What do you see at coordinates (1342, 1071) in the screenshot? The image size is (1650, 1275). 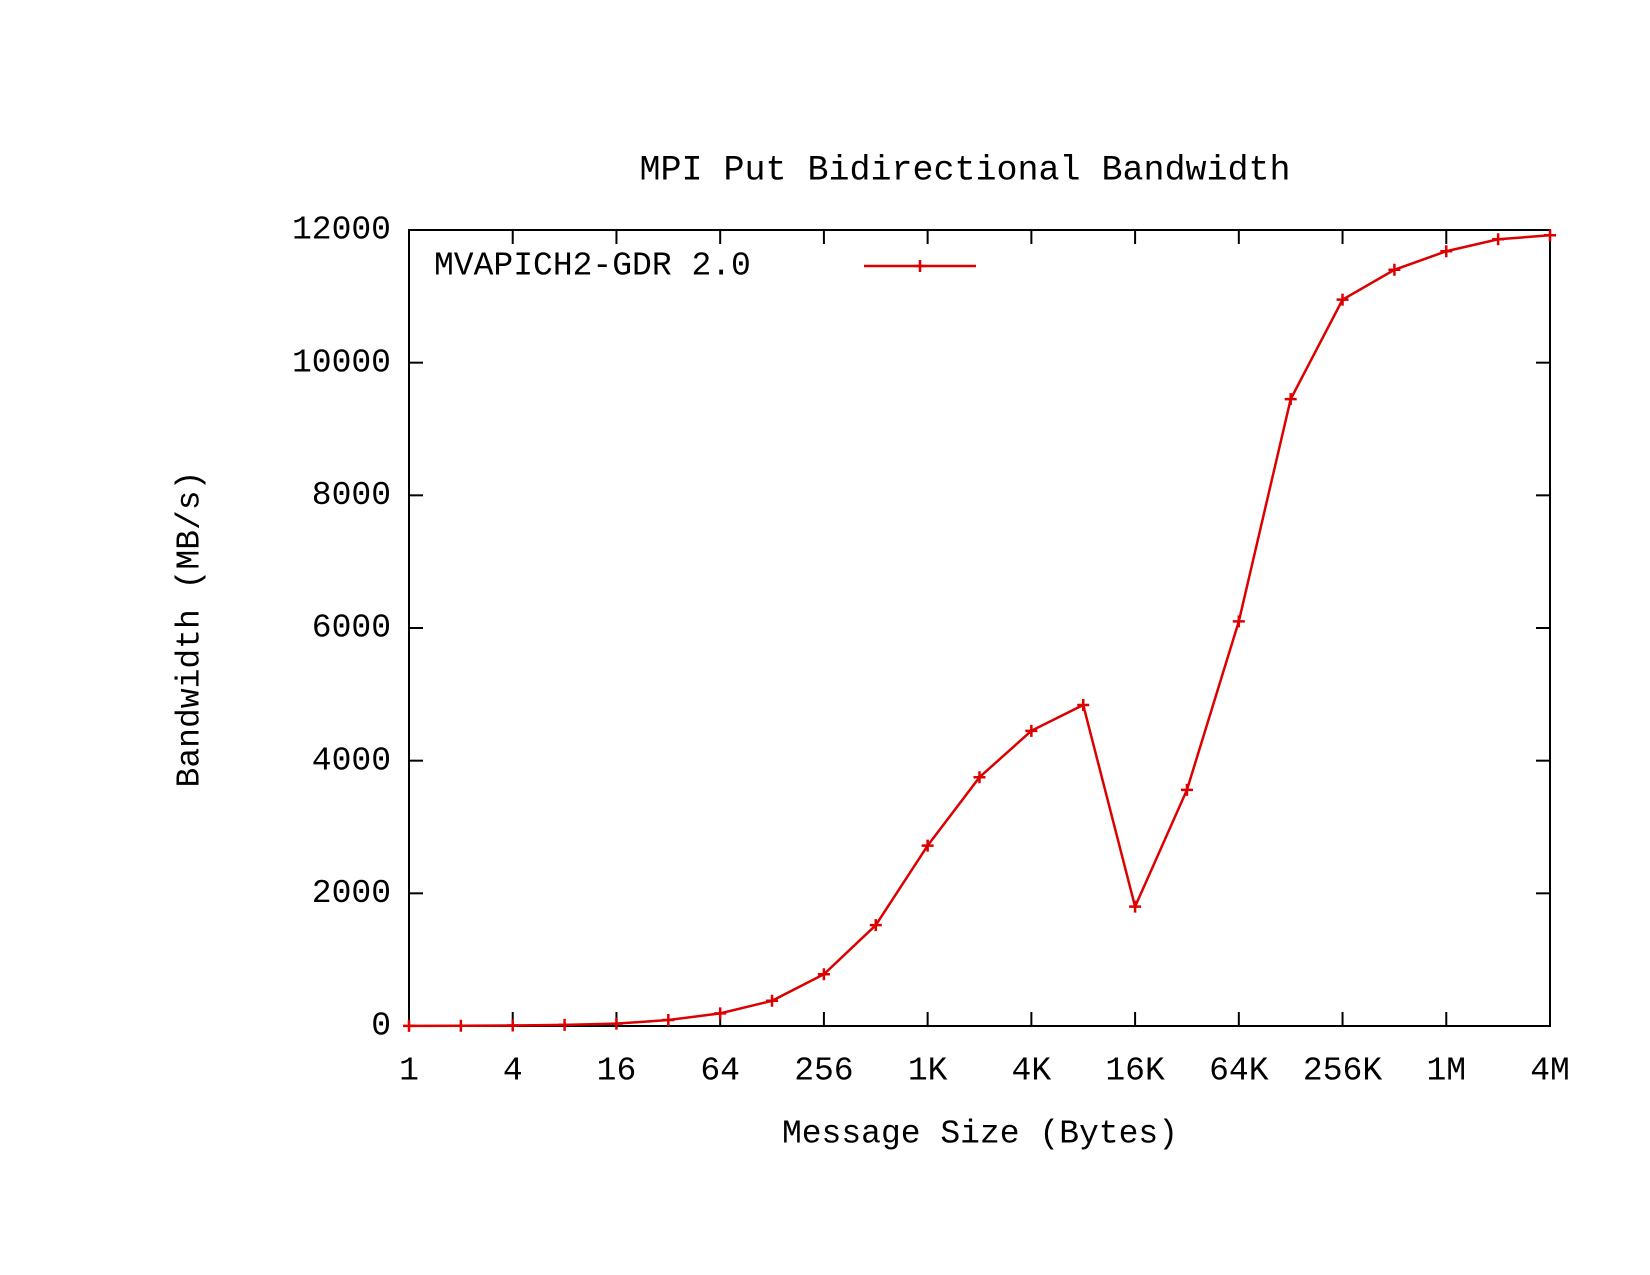 I see `x-tick-label: 256K` at bounding box center [1342, 1071].